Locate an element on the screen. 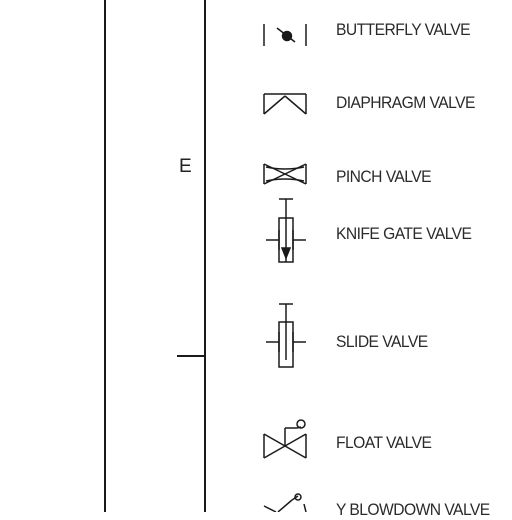  valve-label: FLOAT VALVE is located at coordinates (384, 442).